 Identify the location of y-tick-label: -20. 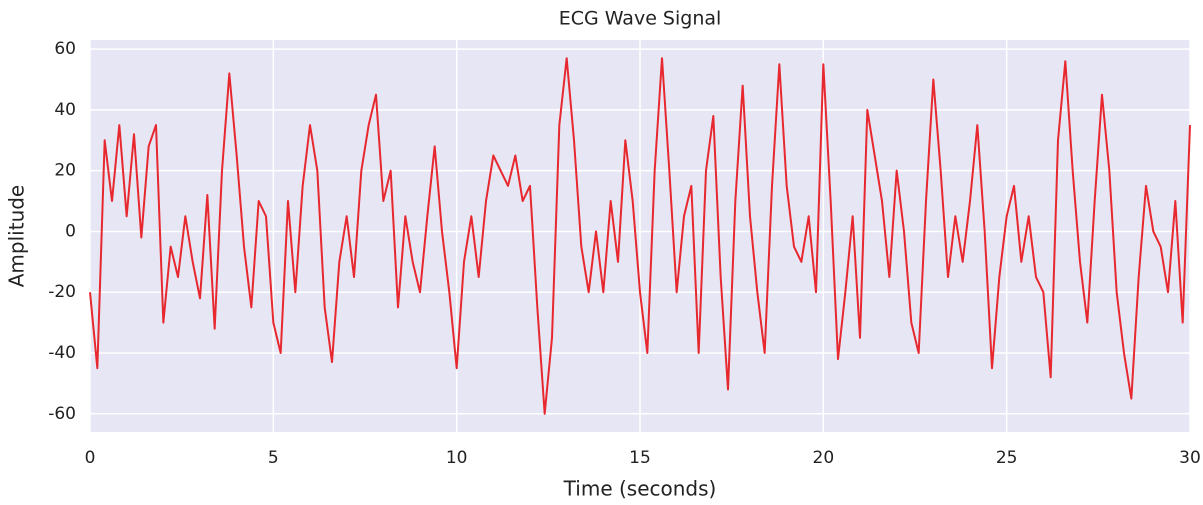
(62, 292).